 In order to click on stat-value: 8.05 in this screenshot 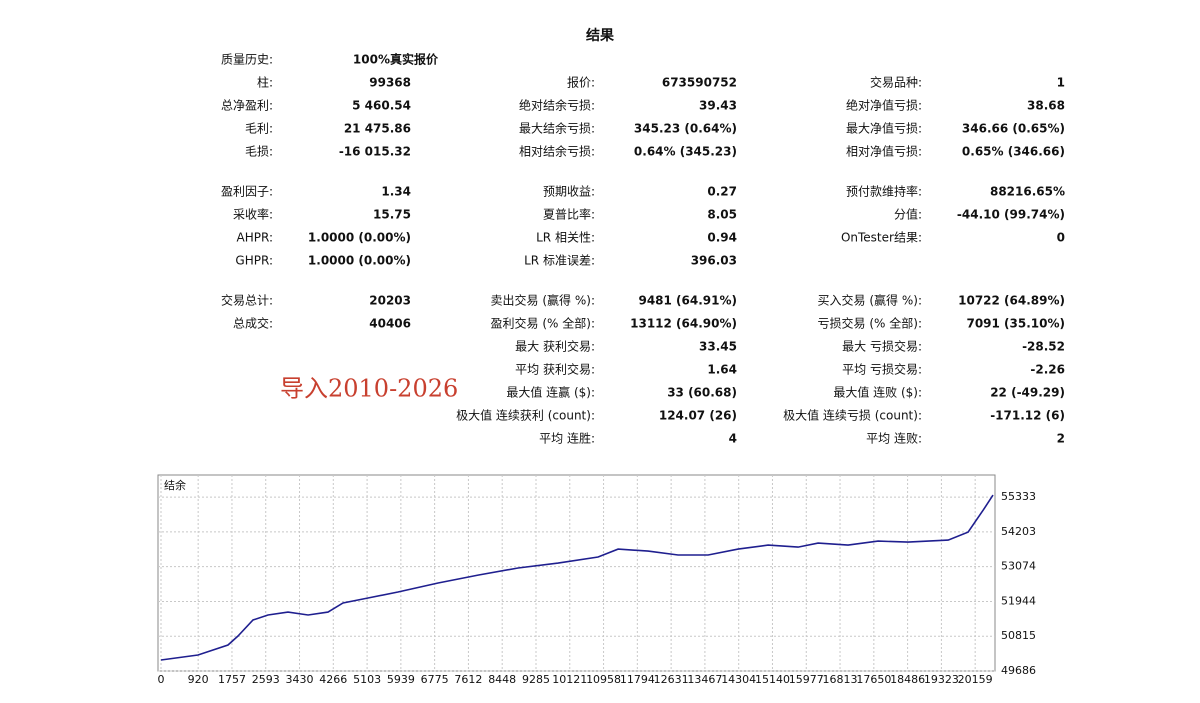, I will do `click(722, 215)`.